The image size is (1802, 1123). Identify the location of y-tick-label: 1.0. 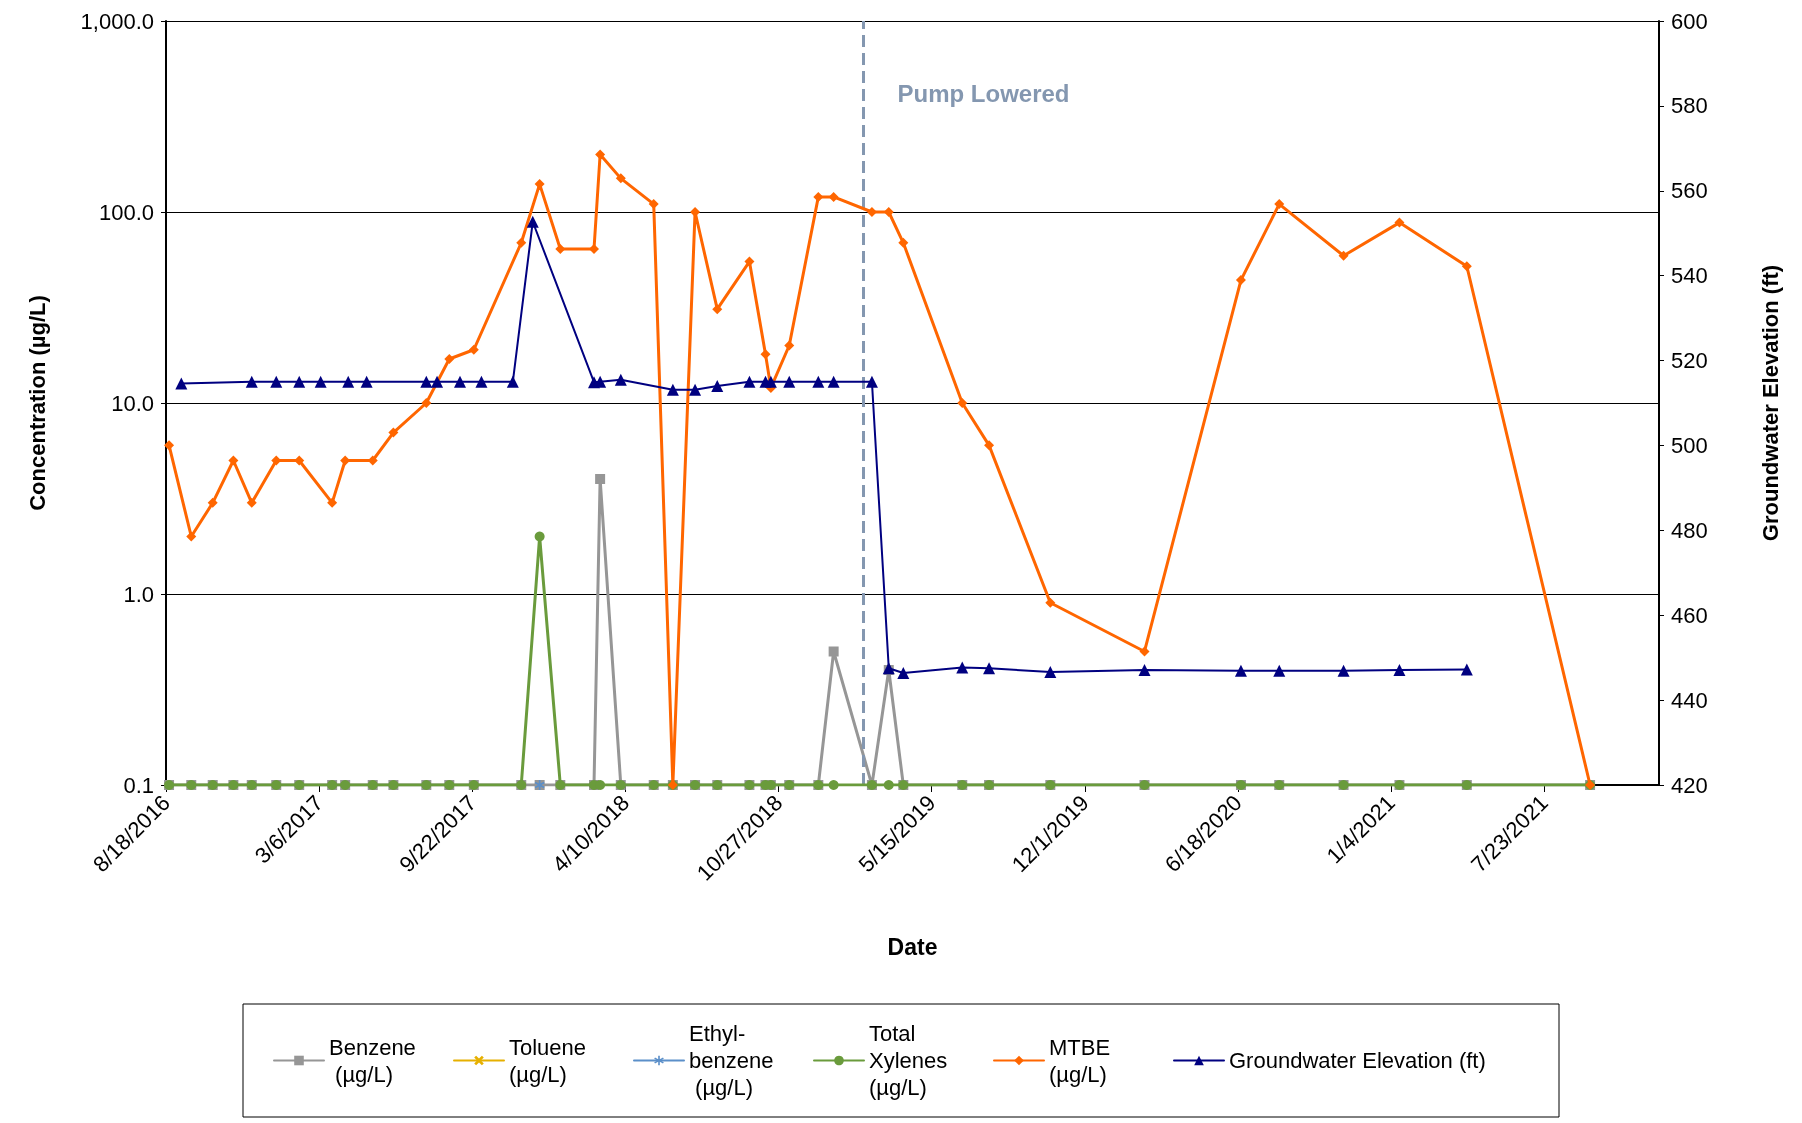
(138, 594).